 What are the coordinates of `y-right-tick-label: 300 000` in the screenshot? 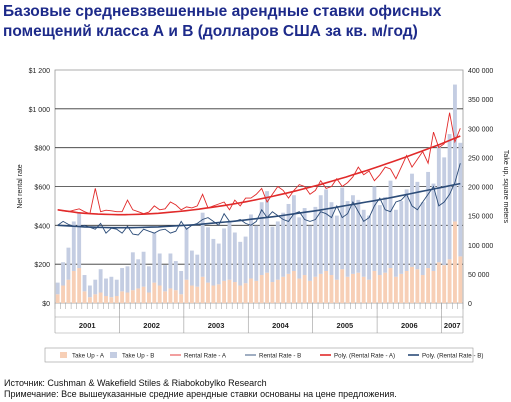 It's located at (480, 129).